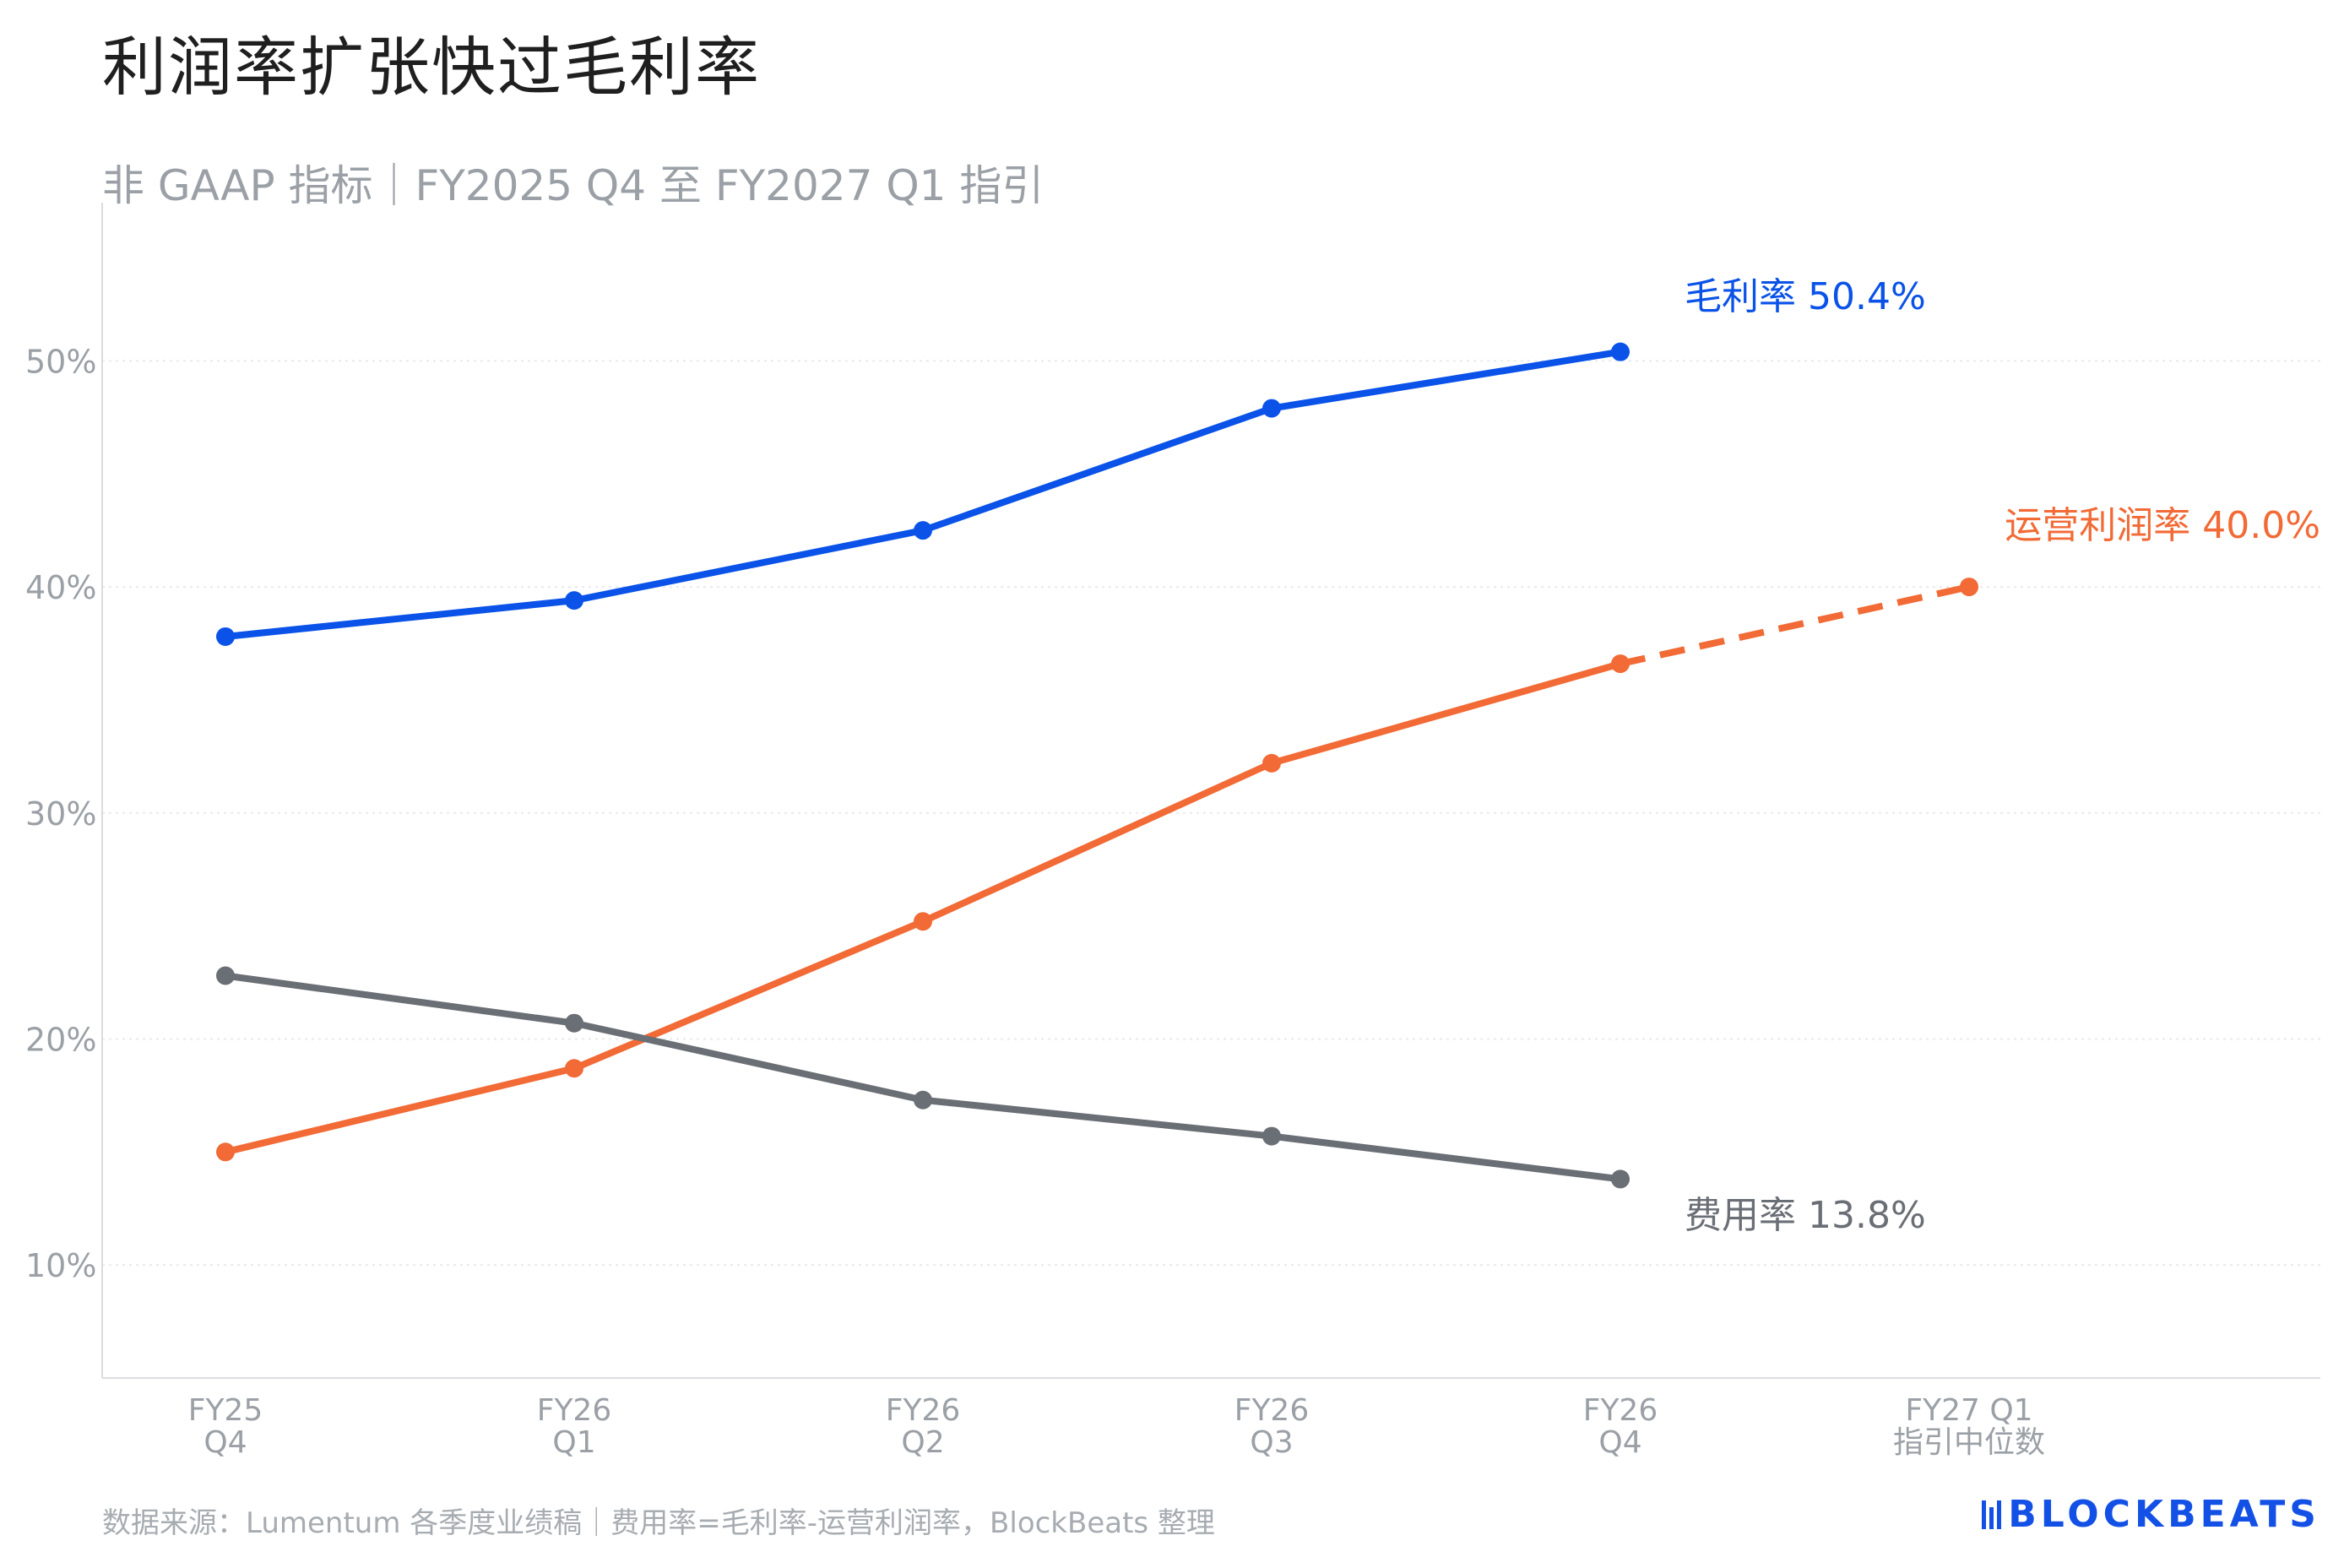  What do you see at coordinates (61, 362) in the screenshot?
I see `y-tick-label: 50%` at bounding box center [61, 362].